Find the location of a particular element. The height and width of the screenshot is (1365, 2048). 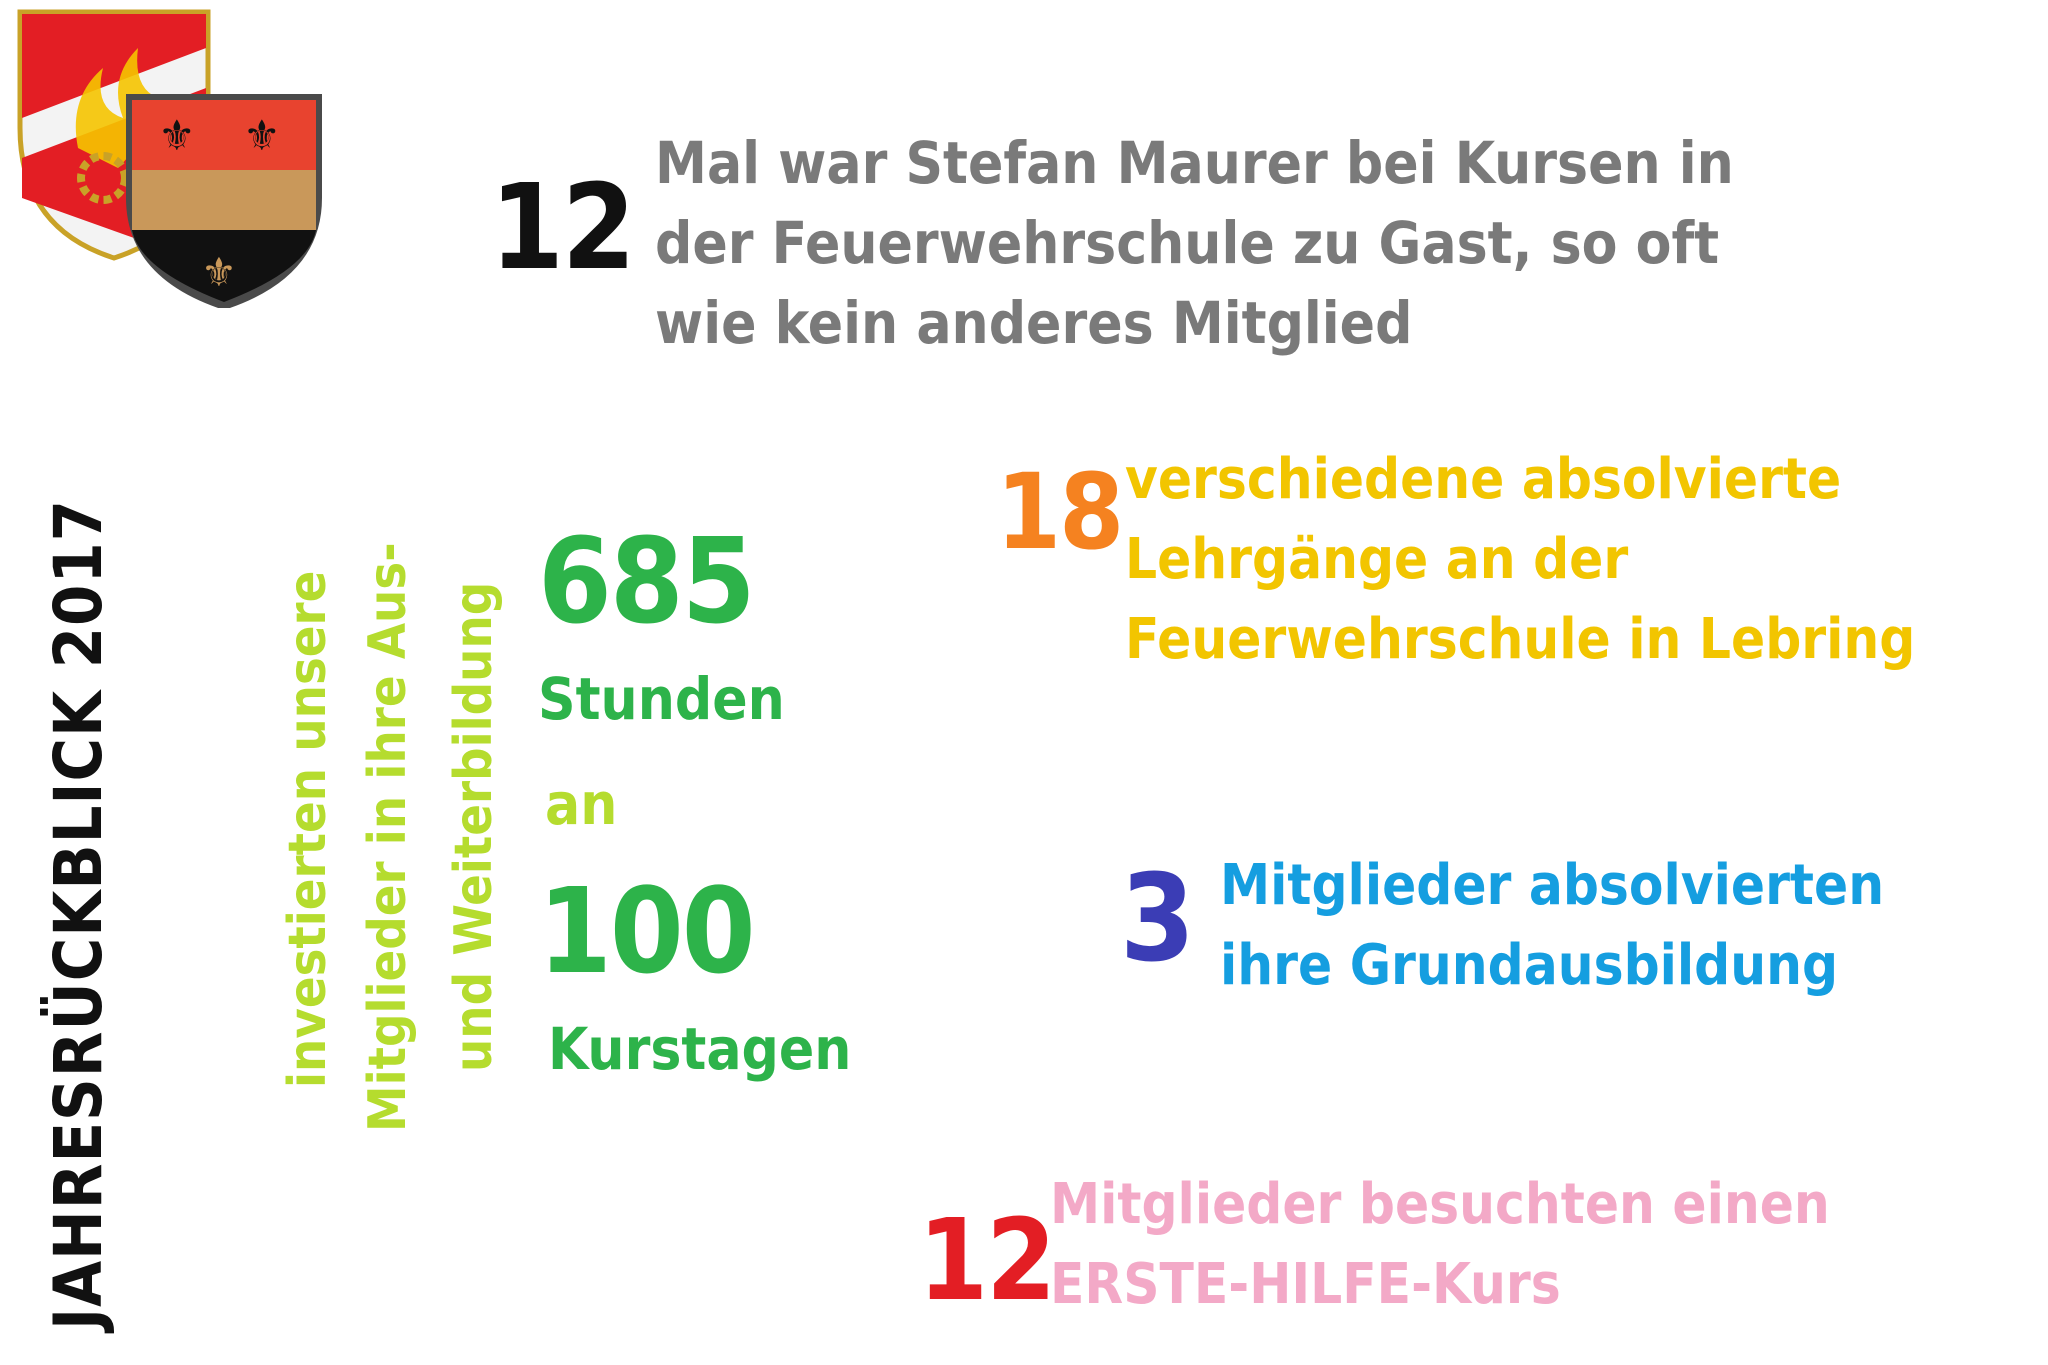

courses-line: der Feuerwehrschule zu Gast, so oft is located at coordinates (1187, 243).